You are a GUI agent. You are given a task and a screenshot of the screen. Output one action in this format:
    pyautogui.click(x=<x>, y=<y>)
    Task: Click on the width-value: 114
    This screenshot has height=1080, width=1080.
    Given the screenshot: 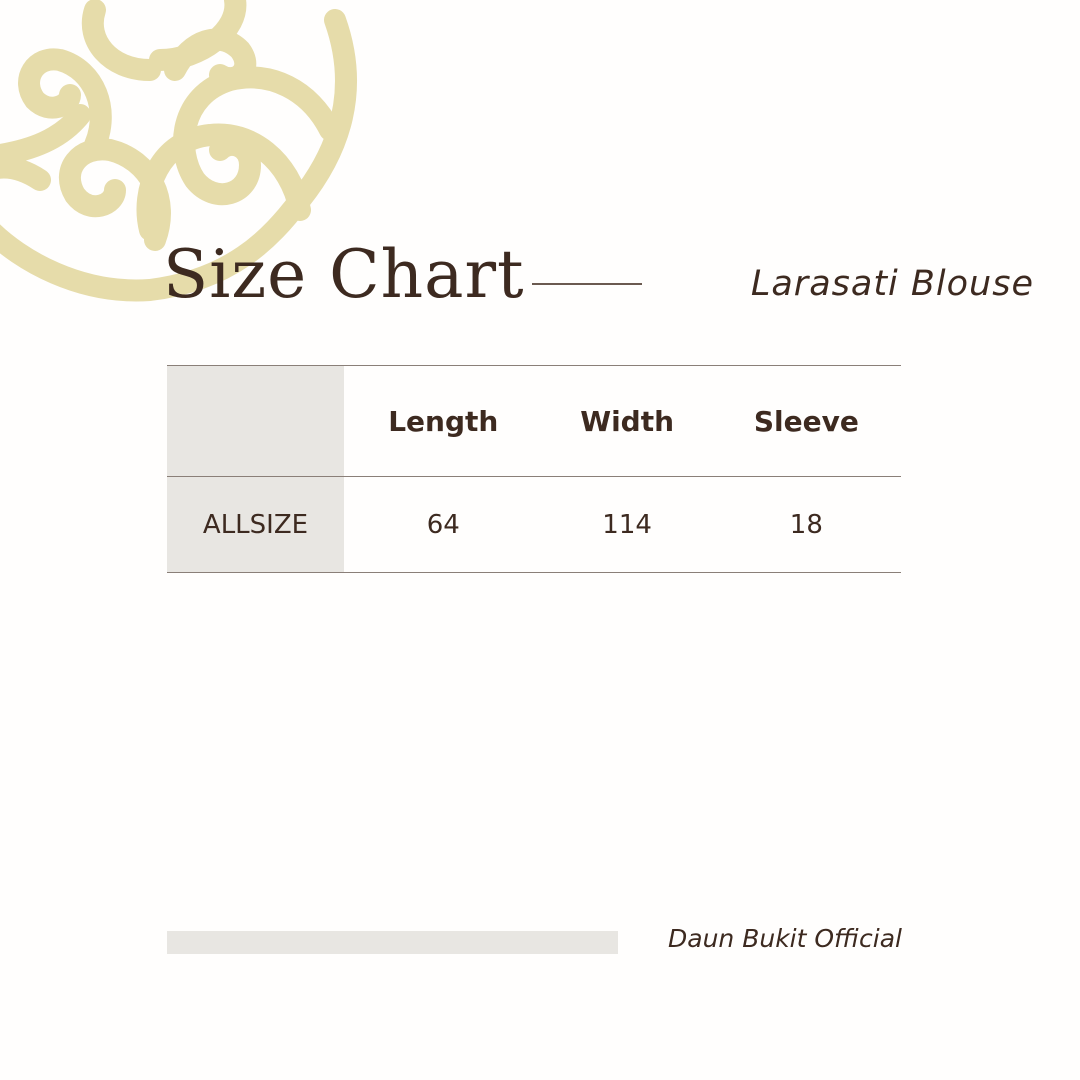 What is the action you would take?
    pyautogui.click(x=627, y=524)
    